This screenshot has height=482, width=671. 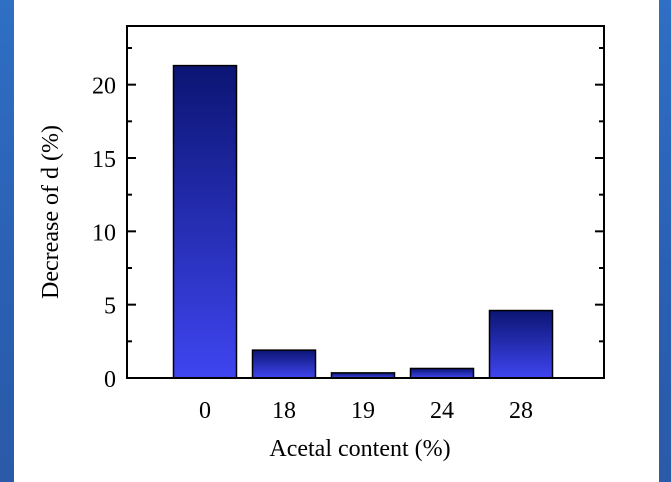 What do you see at coordinates (110, 307) in the screenshot?
I see `y-tick-label: 5` at bounding box center [110, 307].